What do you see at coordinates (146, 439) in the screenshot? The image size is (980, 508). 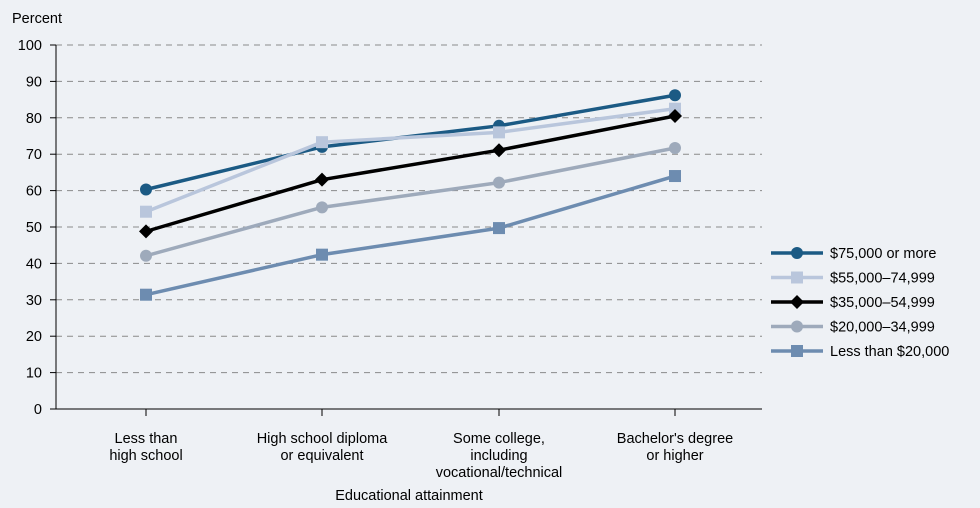 I see `x-tick-label-line: Less than` at bounding box center [146, 439].